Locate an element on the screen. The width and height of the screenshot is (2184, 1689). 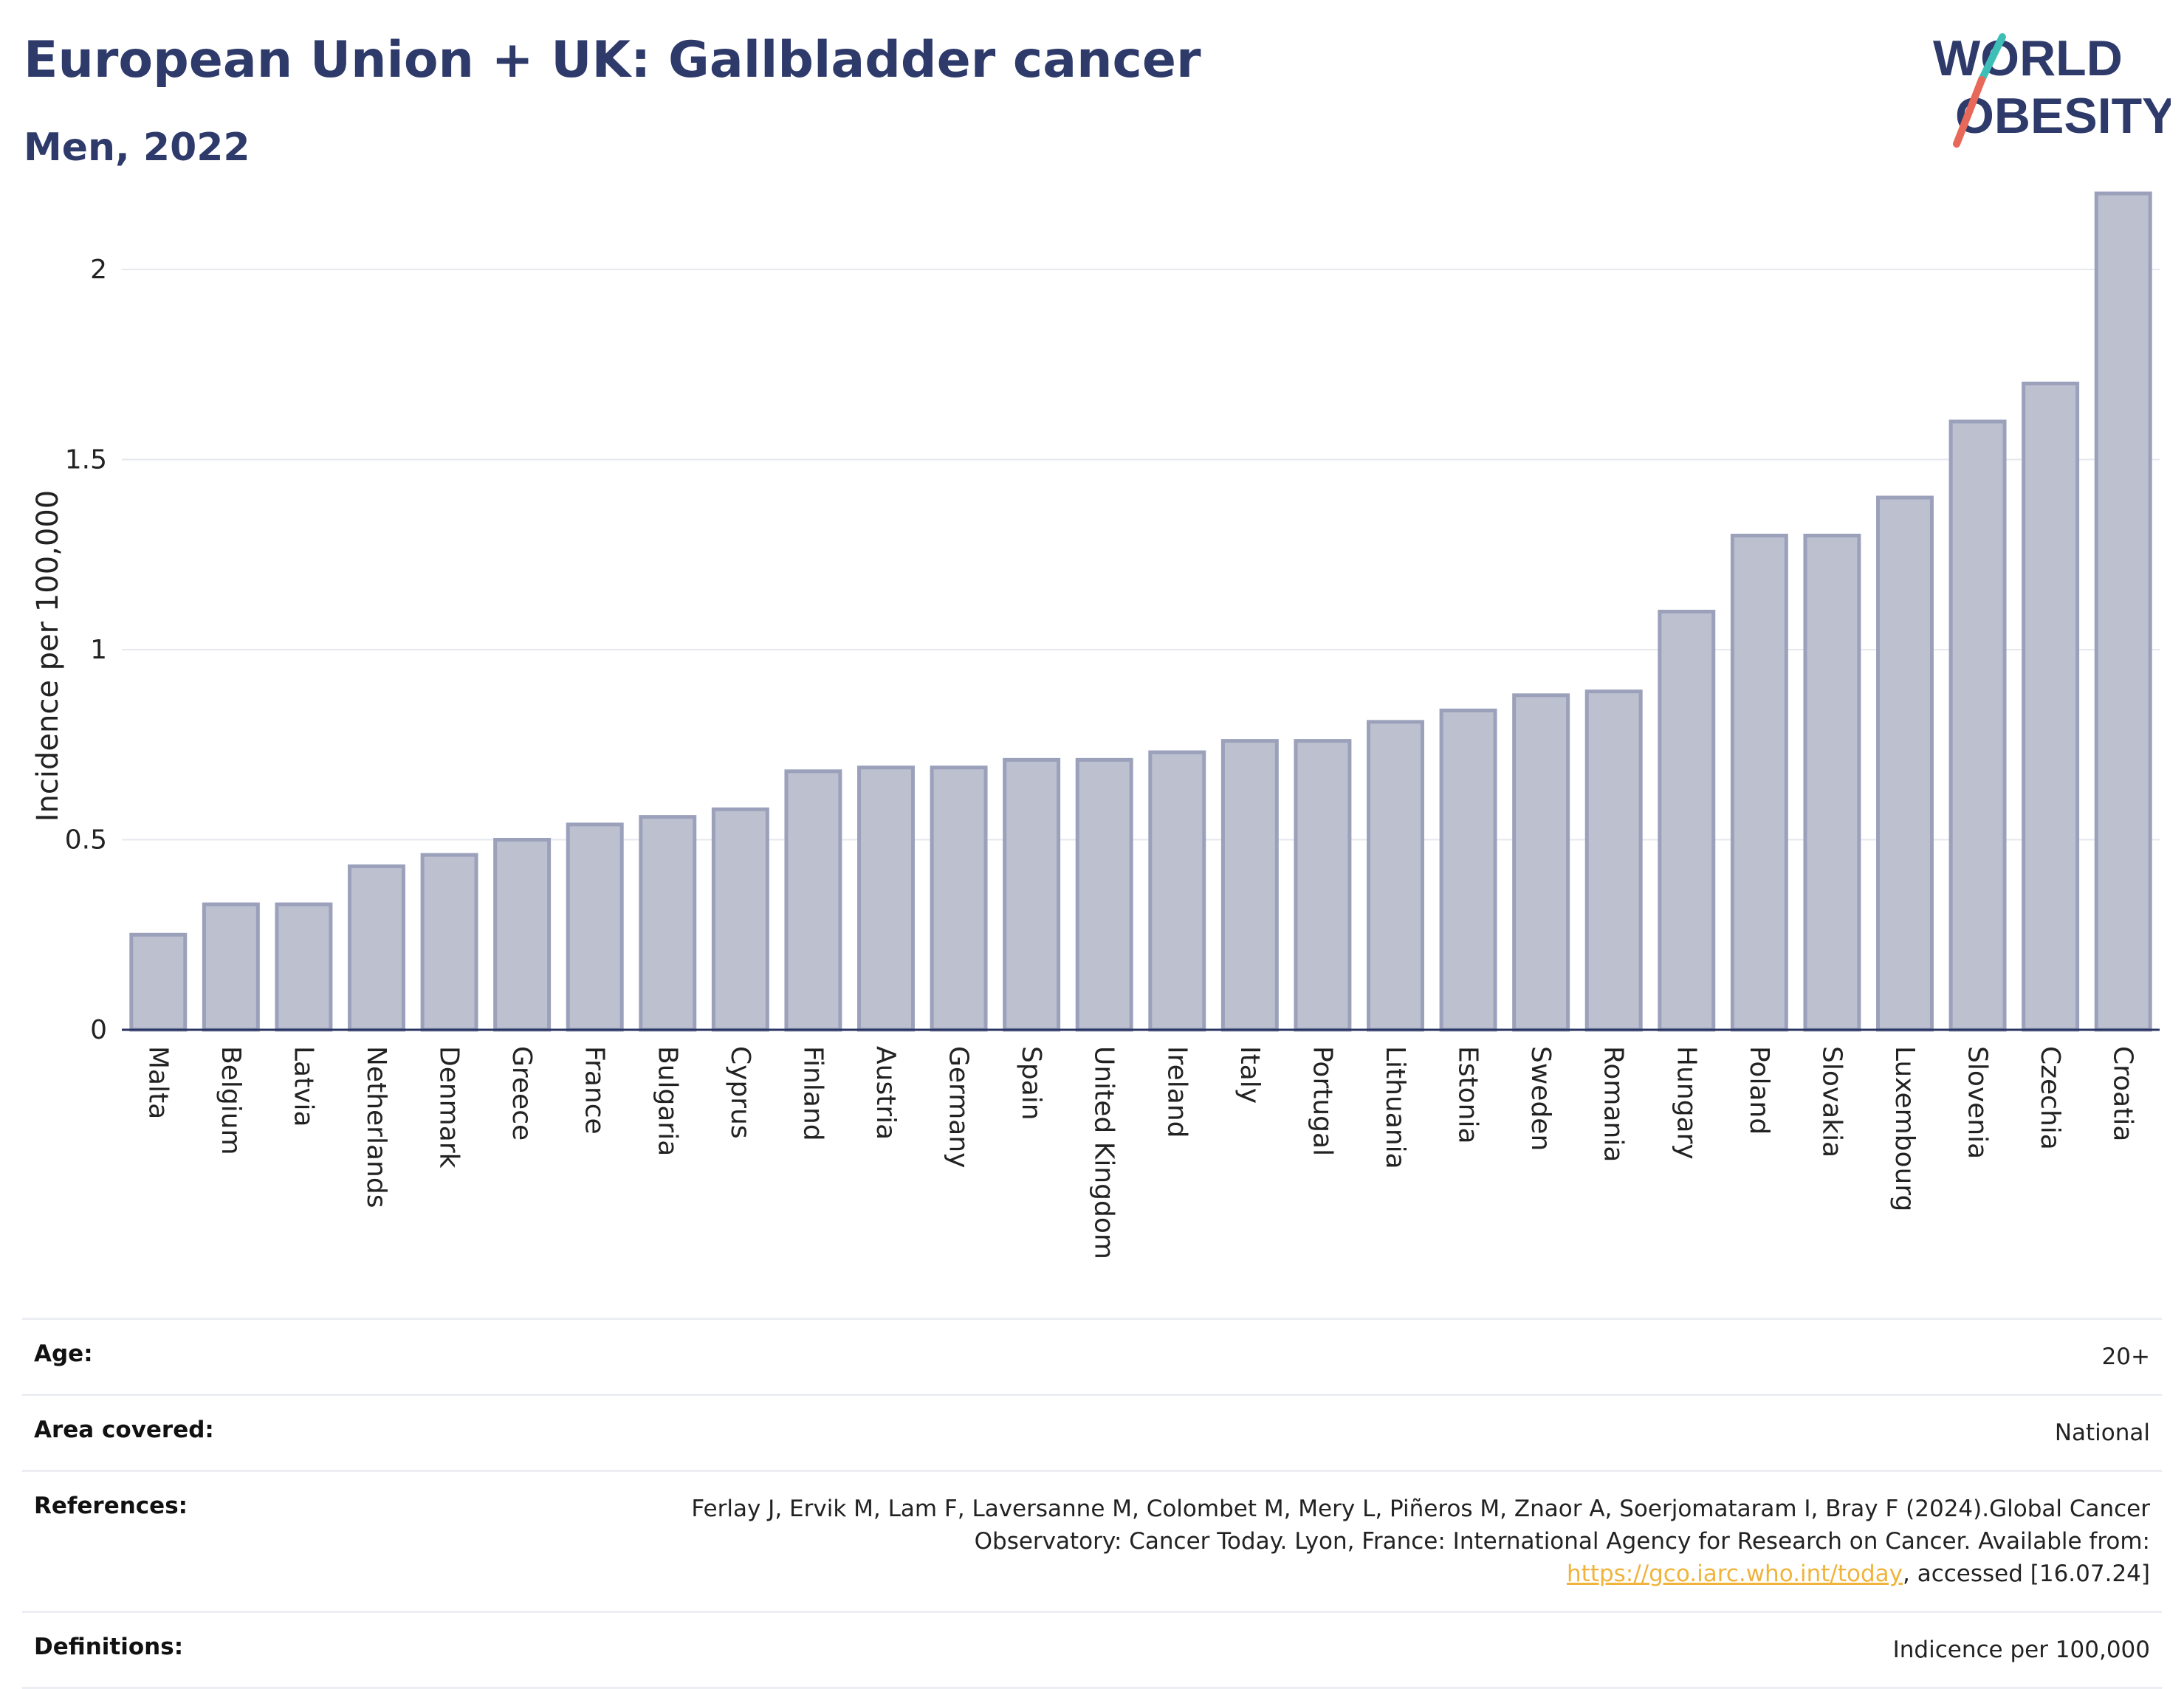
definitions-label: Definitions: is located at coordinates (109, 1647).